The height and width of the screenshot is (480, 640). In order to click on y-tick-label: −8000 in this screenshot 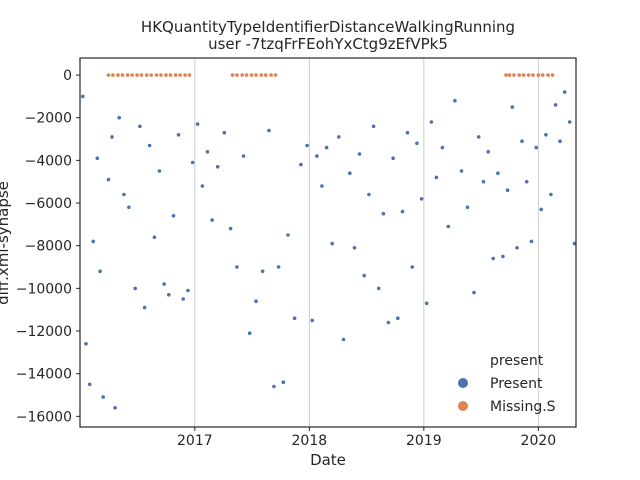, I will do `click(48, 247)`.